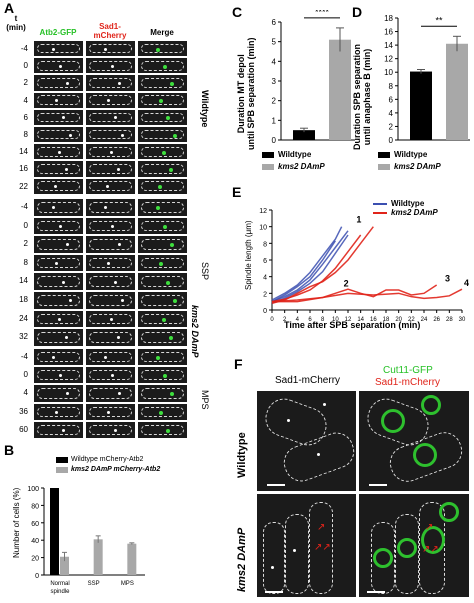 Image resolution: width=474 pixels, height=603 pixels. What do you see at coordinates (127, 584) in the screenshot?
I see `x-tick-label: MPS` at bounding box center [127, 584].